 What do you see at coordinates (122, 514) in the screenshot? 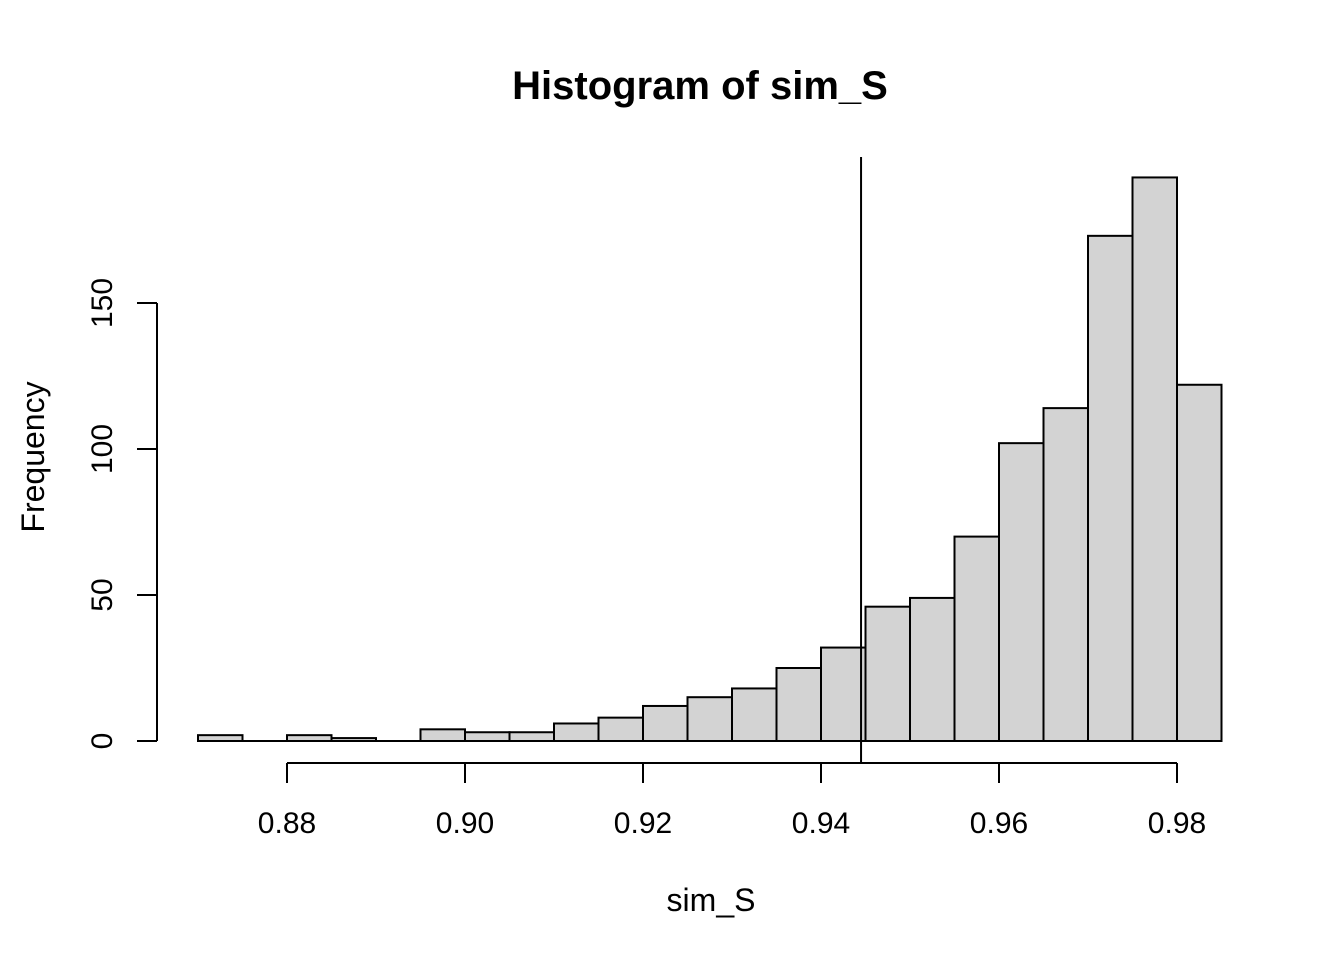
I see `y-axis-group: 0 50 100 150` at bounding box center [122, 514].